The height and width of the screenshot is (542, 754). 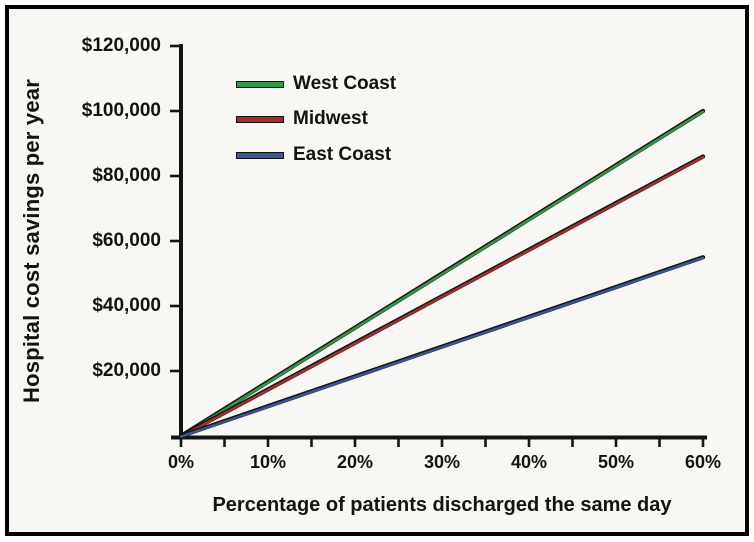 I want to click on legend-item: East Coast, so click(x=313, y=155).